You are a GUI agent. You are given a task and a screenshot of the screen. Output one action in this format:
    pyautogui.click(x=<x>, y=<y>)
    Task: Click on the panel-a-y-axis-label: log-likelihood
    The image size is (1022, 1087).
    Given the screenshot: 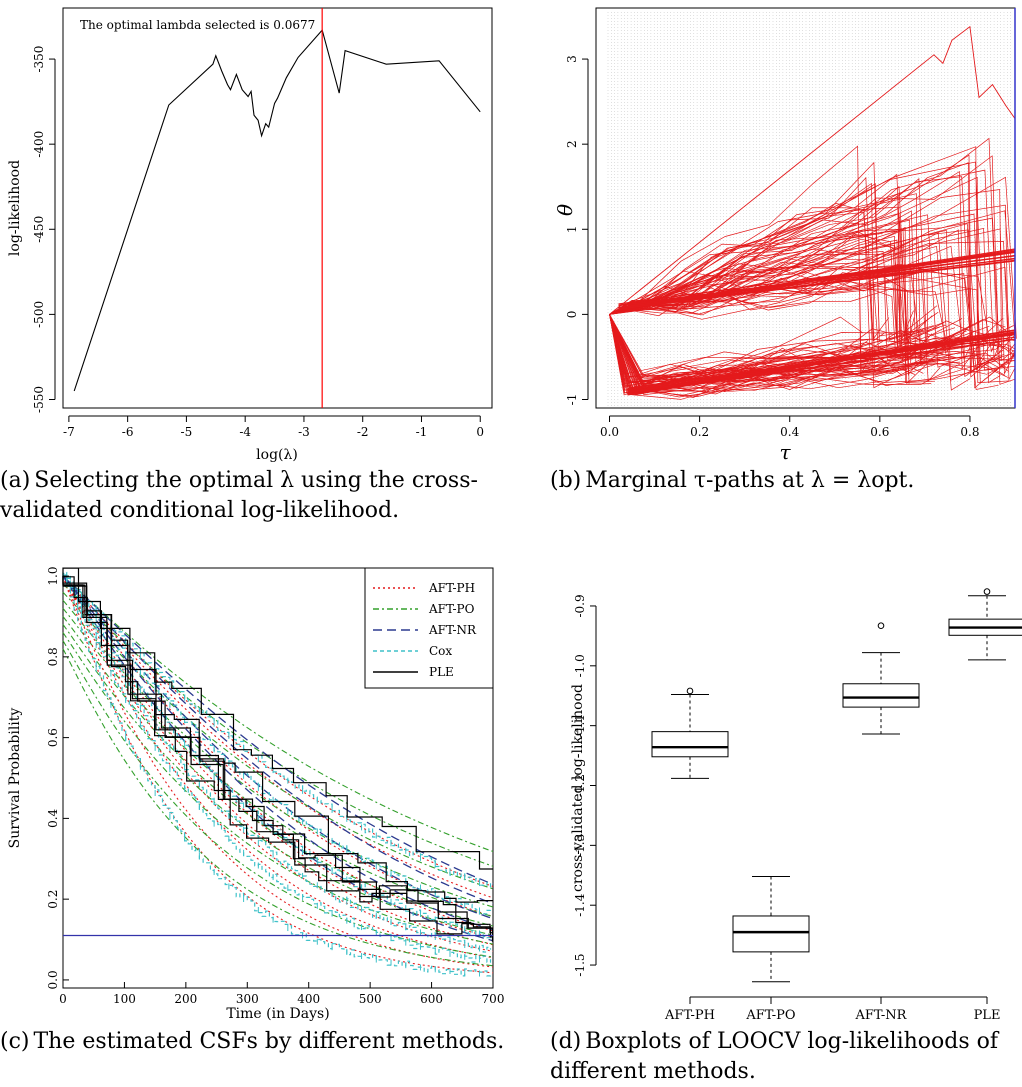 What is the action you would take?
    pyautogui.click(x=15, y=208)
    